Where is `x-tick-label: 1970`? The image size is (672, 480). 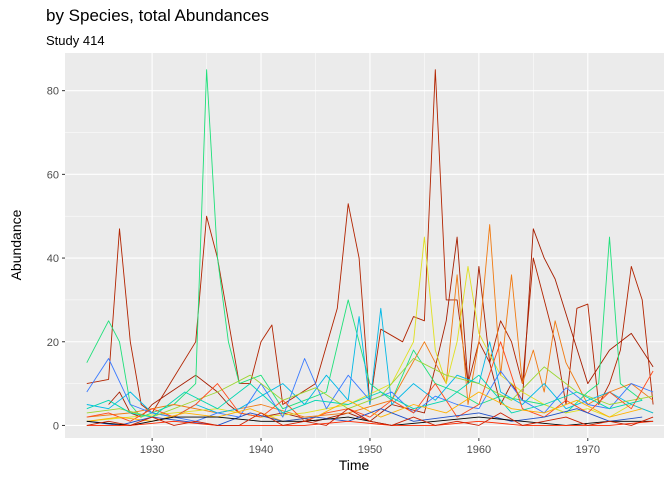 x-tick-label: 1970 is located at coordinates (588, 450).